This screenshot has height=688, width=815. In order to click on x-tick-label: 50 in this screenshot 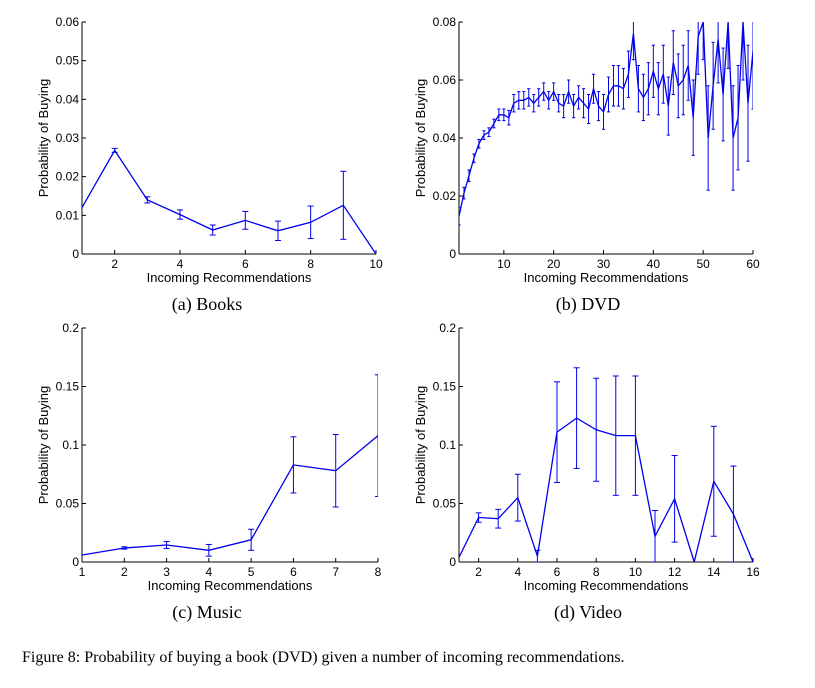, I will do `click(703, 264)`.